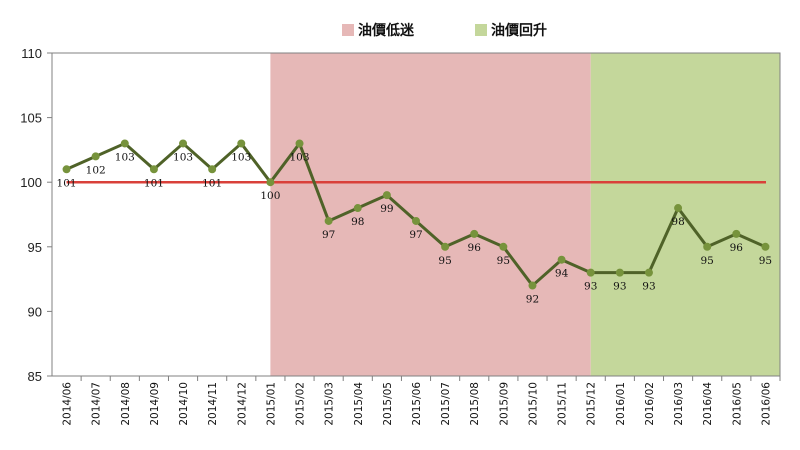 This screenshot has height=450, width=800. I want to click on x-tick-label: 2015/06, so click(417, 404).